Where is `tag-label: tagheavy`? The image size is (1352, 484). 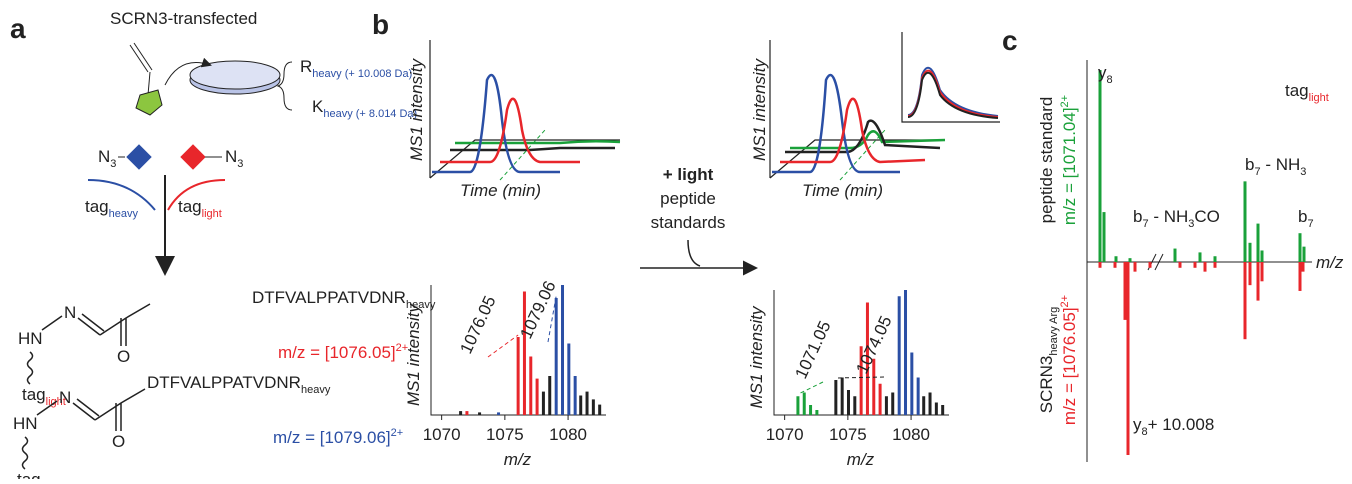
tag-label: tagheavy is located at coordinates (43, 474).